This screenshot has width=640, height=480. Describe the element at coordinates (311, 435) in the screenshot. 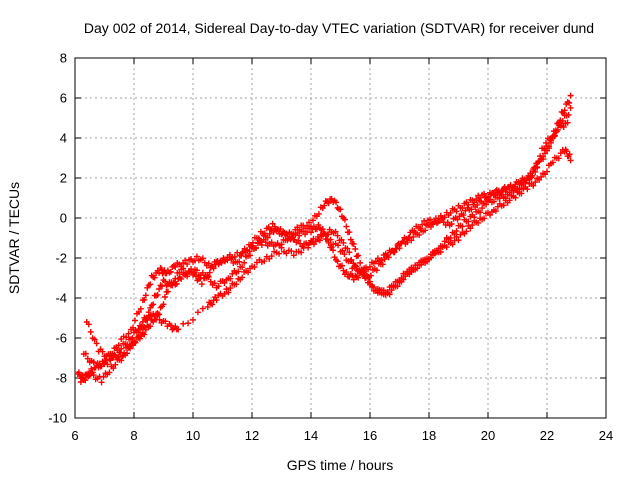

I see `x-tick-label: 14` at that location.